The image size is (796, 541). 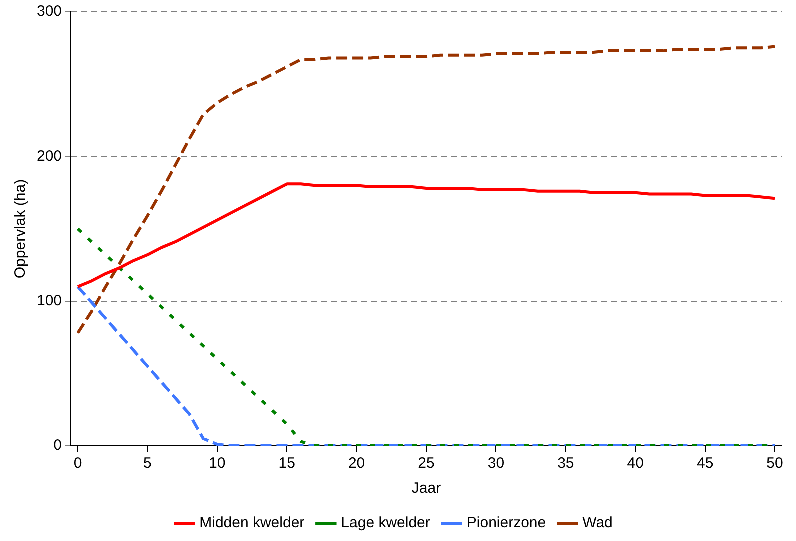 What do you see at coordinates (635, 463) in the screenshot?
I see `x-tick-label: 40` at bounding box center [635, 463].